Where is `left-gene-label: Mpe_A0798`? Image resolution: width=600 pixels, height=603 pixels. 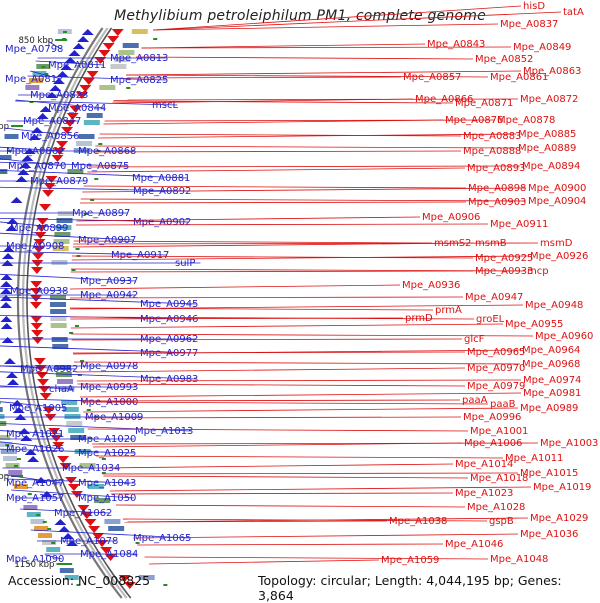 left-gene-label: Mpe_A0798 is located at coordinates (34, 49).